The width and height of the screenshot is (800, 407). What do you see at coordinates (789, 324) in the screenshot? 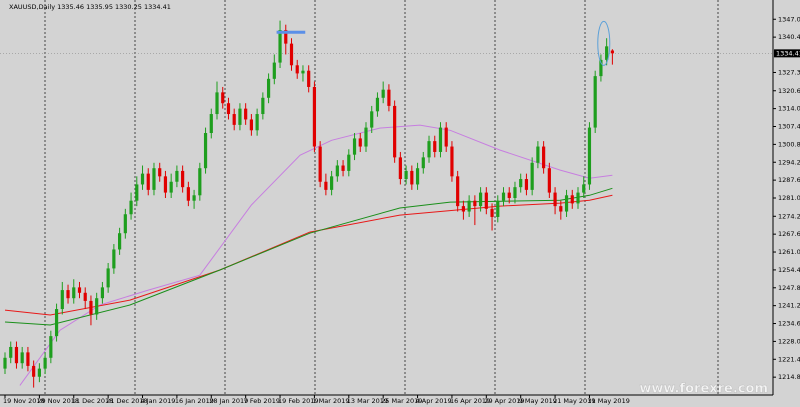
I see `y-tick-label: 1234.65` at bounding box center [789, 324].